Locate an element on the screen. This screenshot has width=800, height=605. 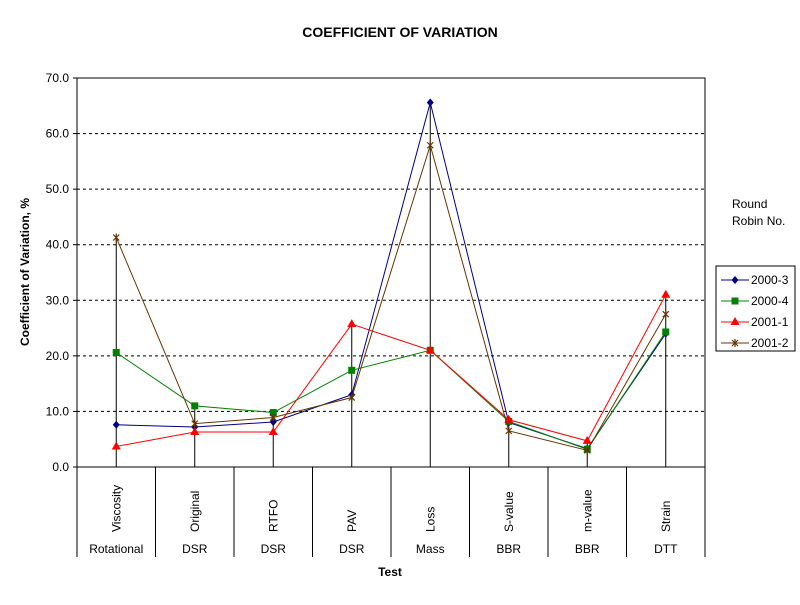
y-tick-label: 70.0 is located at coordinates (58, 78).